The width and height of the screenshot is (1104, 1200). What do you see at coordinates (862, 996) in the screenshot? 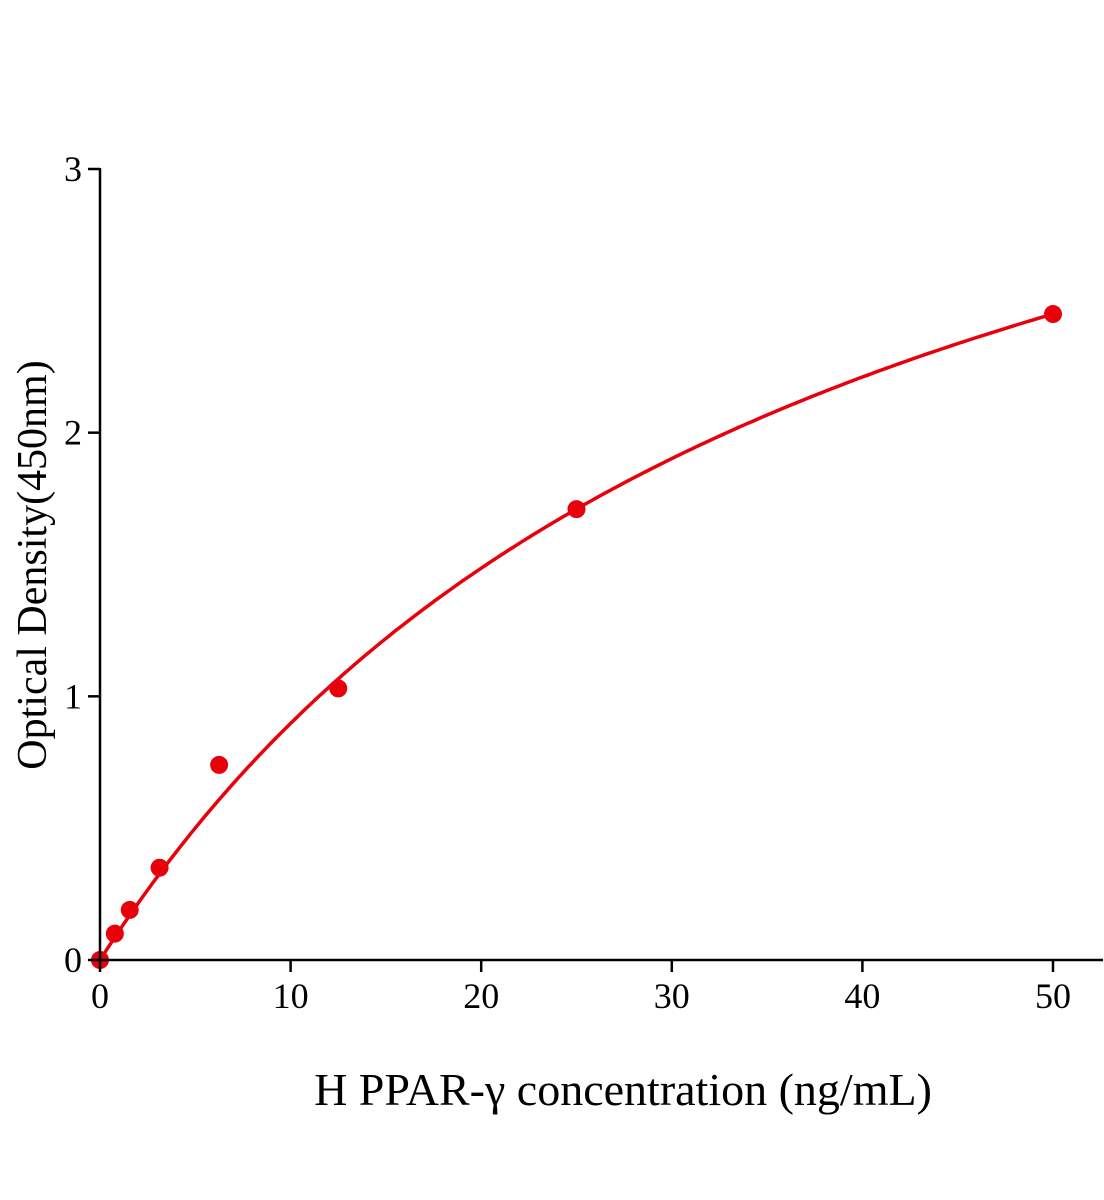
I see `x-tick-label: 40` at bounding box center [862, 996].